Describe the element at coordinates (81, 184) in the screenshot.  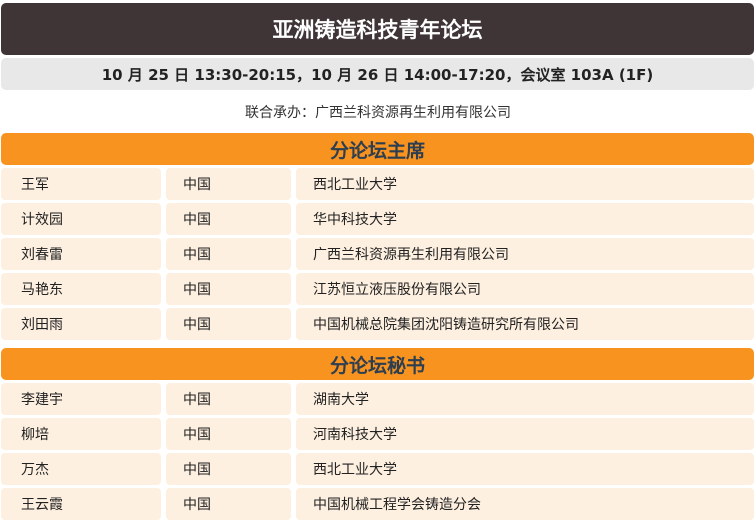
I see `name-cell: 王军` at that location.